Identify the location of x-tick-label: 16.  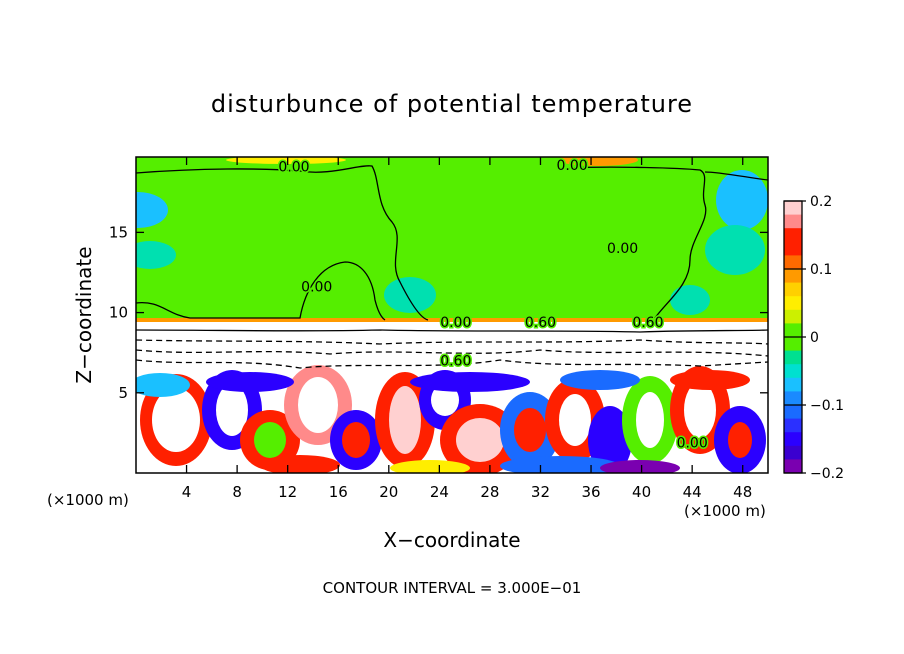
(338, 492).